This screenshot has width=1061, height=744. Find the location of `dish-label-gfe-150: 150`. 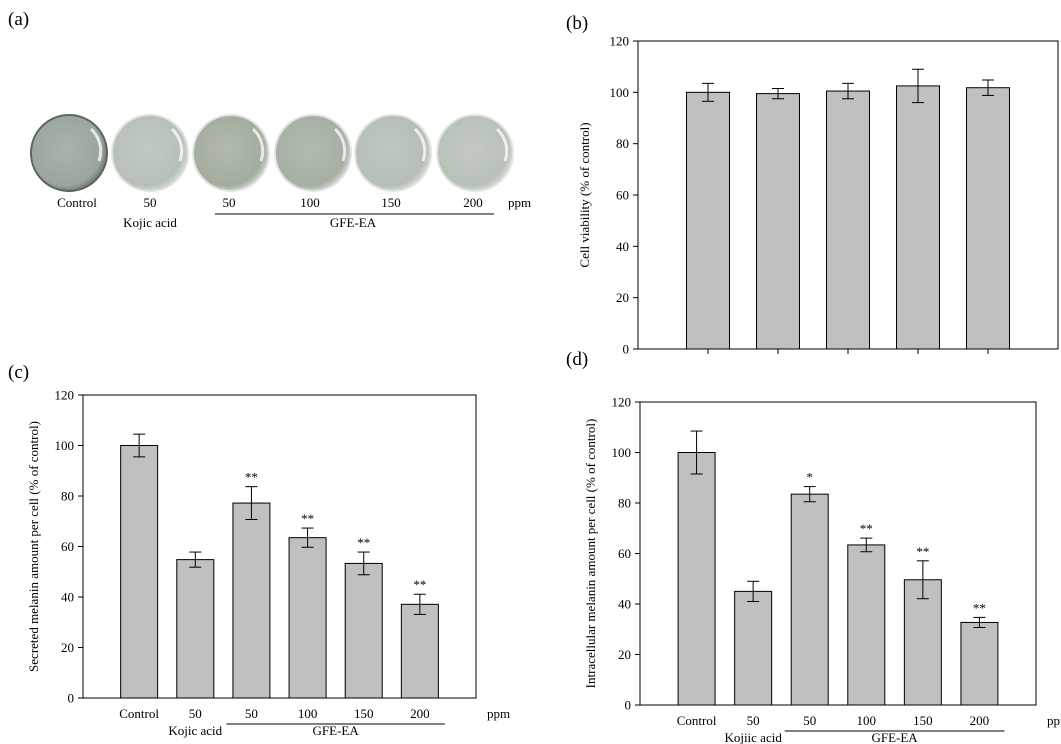

dish-label-gfe-150: 150 is located at coordinates (391, 202).